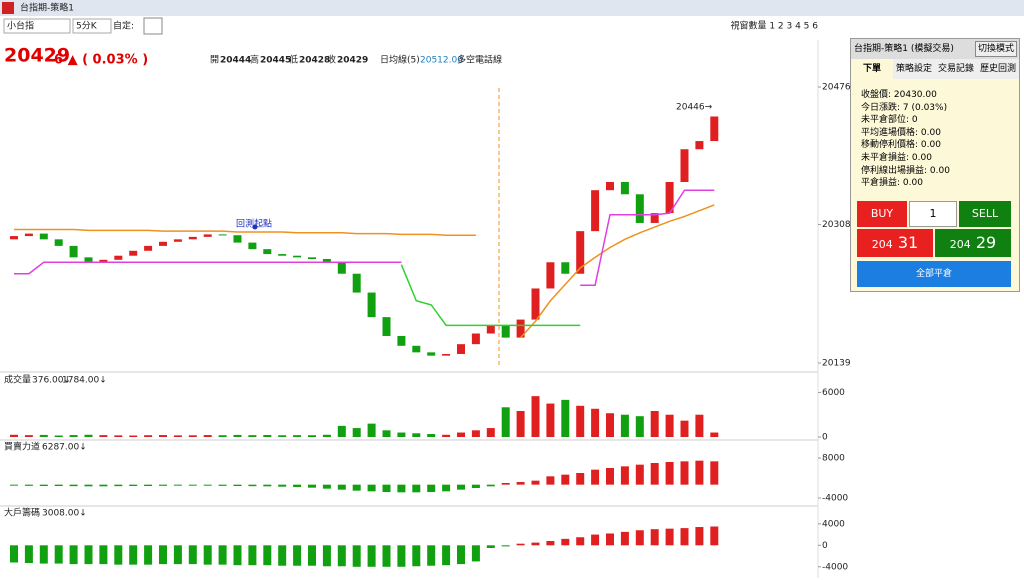 Image resolution: width=1024 pixels, height=580 pixels. What do you see at coordinates (51, 381) in the screenshot?
I see `panel-value: 376.00↓` at bounding box center [51, 381].